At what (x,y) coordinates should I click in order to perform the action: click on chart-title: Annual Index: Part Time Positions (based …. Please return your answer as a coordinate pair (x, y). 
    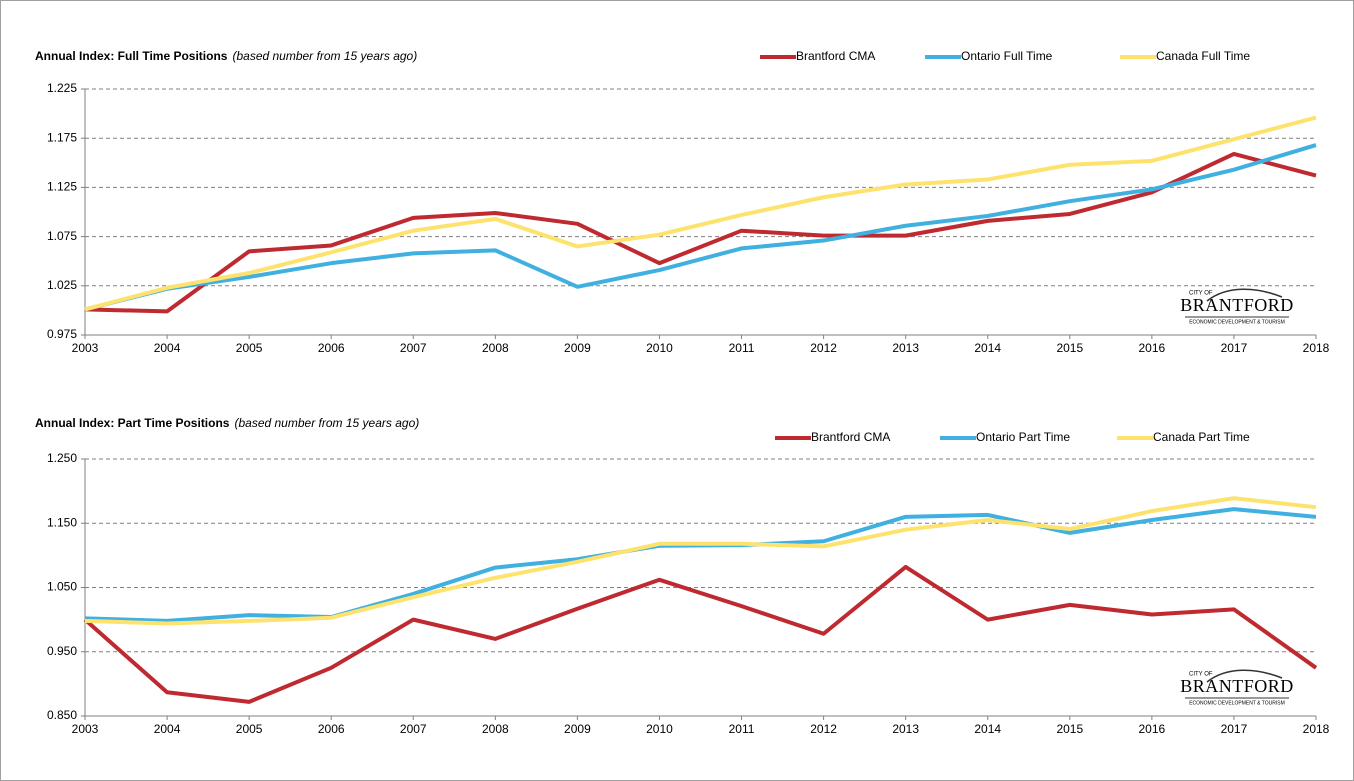
    Looking at the image, I should click on (227, 423).